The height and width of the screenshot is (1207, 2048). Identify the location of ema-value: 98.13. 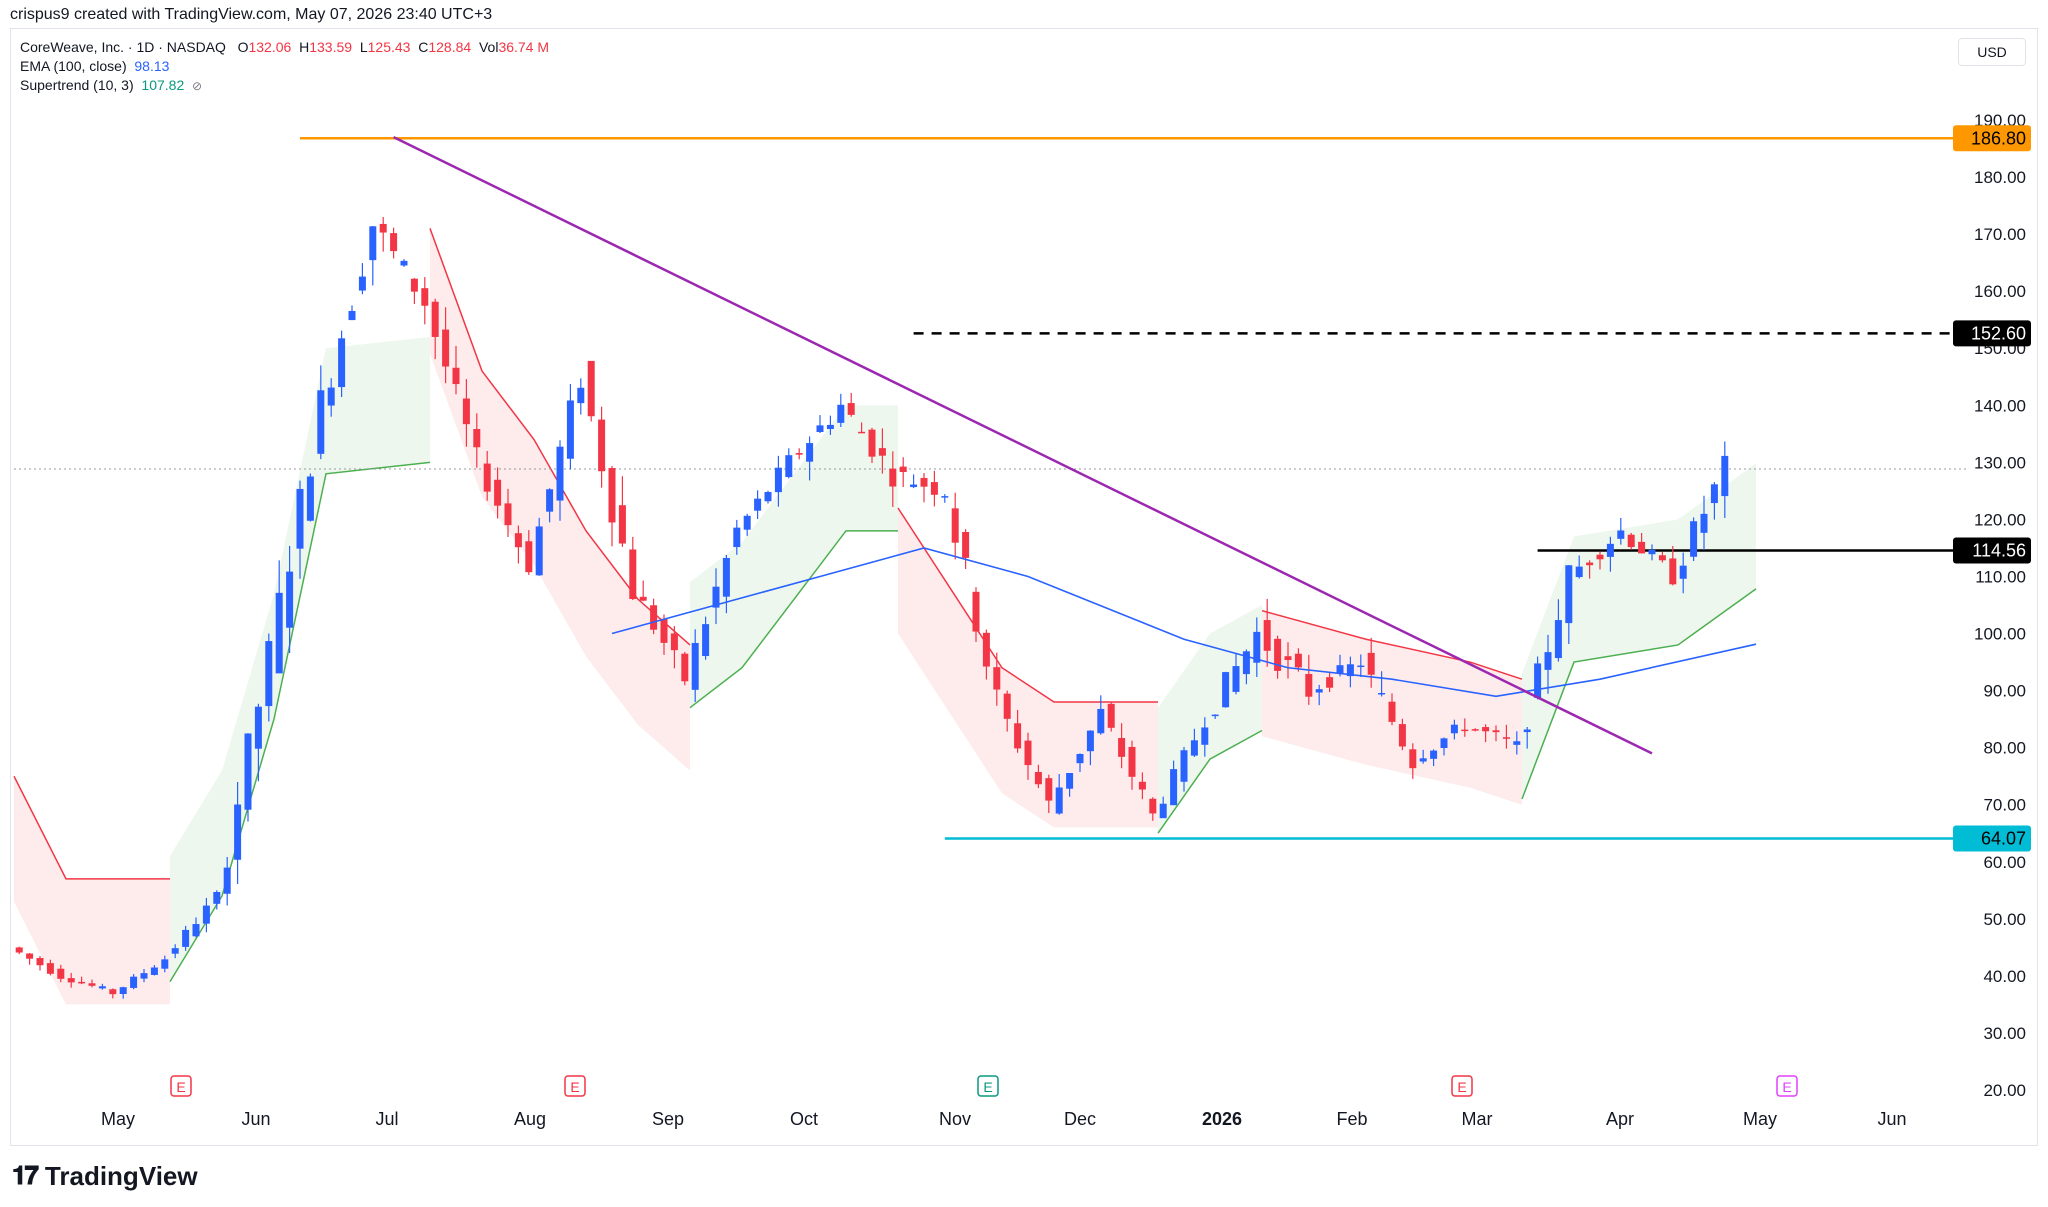
(152, 66).